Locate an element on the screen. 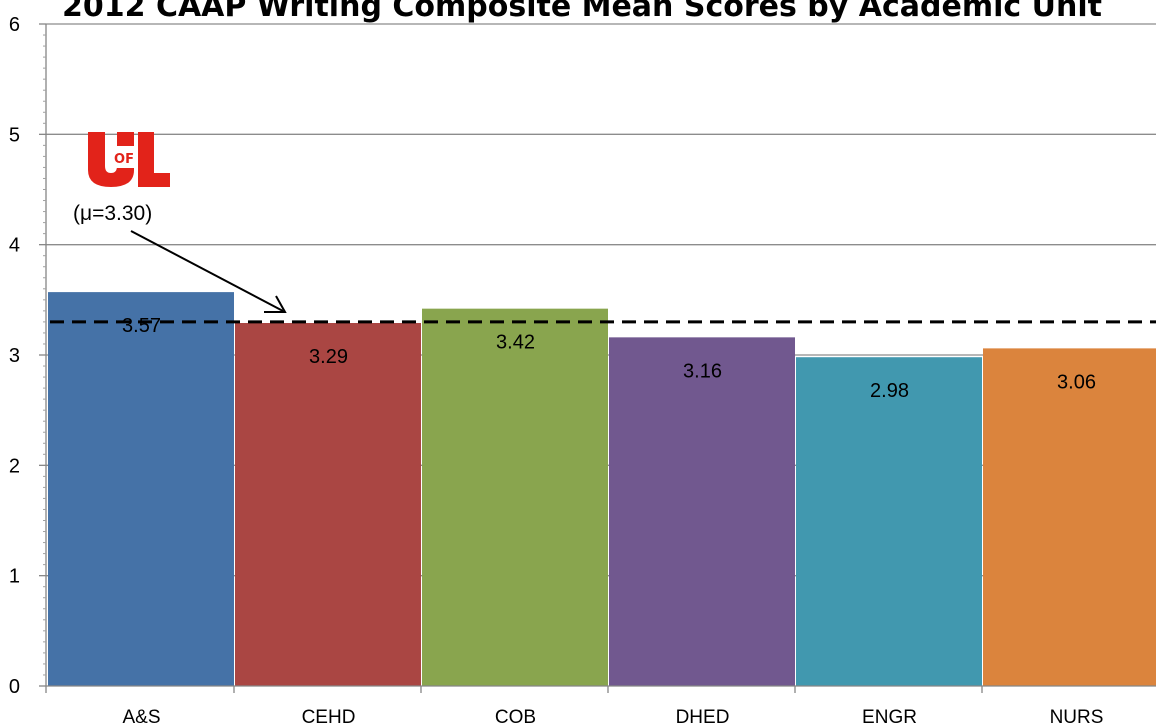 This screenshot has width=1156, height=728. y-tick-label-0: 0 is located at coordinates (14, 687).